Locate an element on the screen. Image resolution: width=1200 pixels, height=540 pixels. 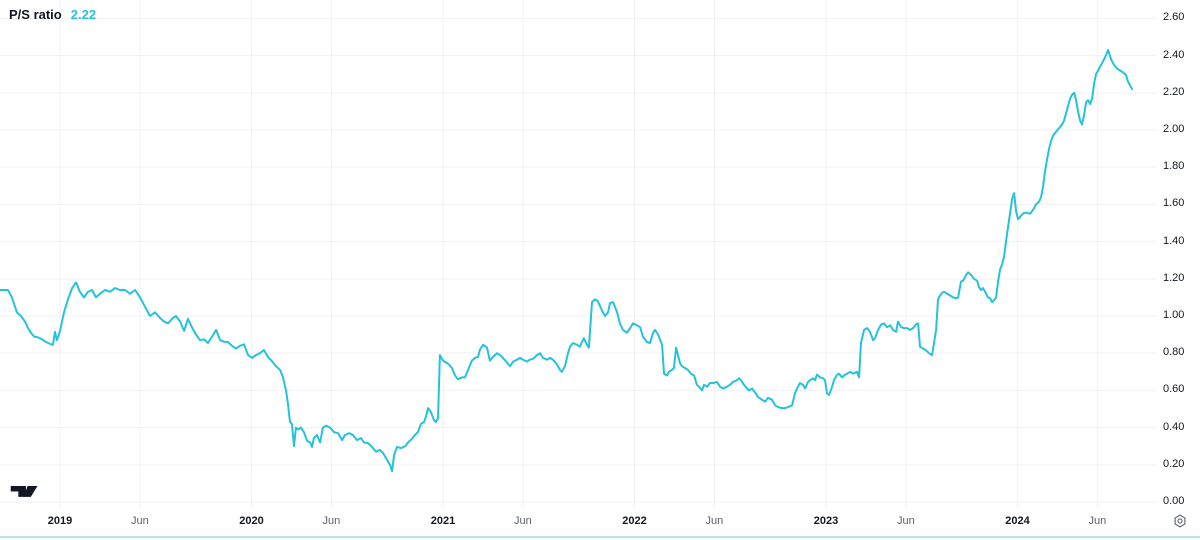
price-axis-label: 2.00 is located at coordinates (1174, 129).